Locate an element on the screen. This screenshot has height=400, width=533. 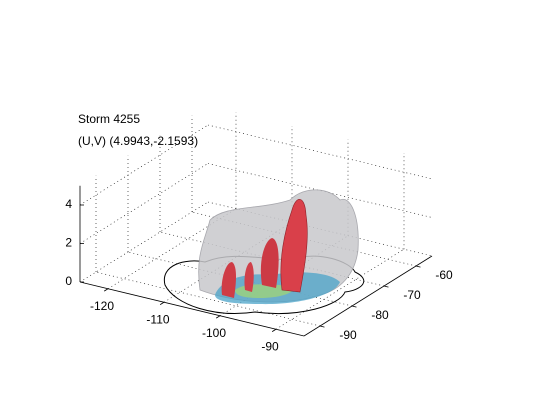
chart-subtitle: (U,V) (4.9943,-2.1593) is located at coordinates (138, 141).